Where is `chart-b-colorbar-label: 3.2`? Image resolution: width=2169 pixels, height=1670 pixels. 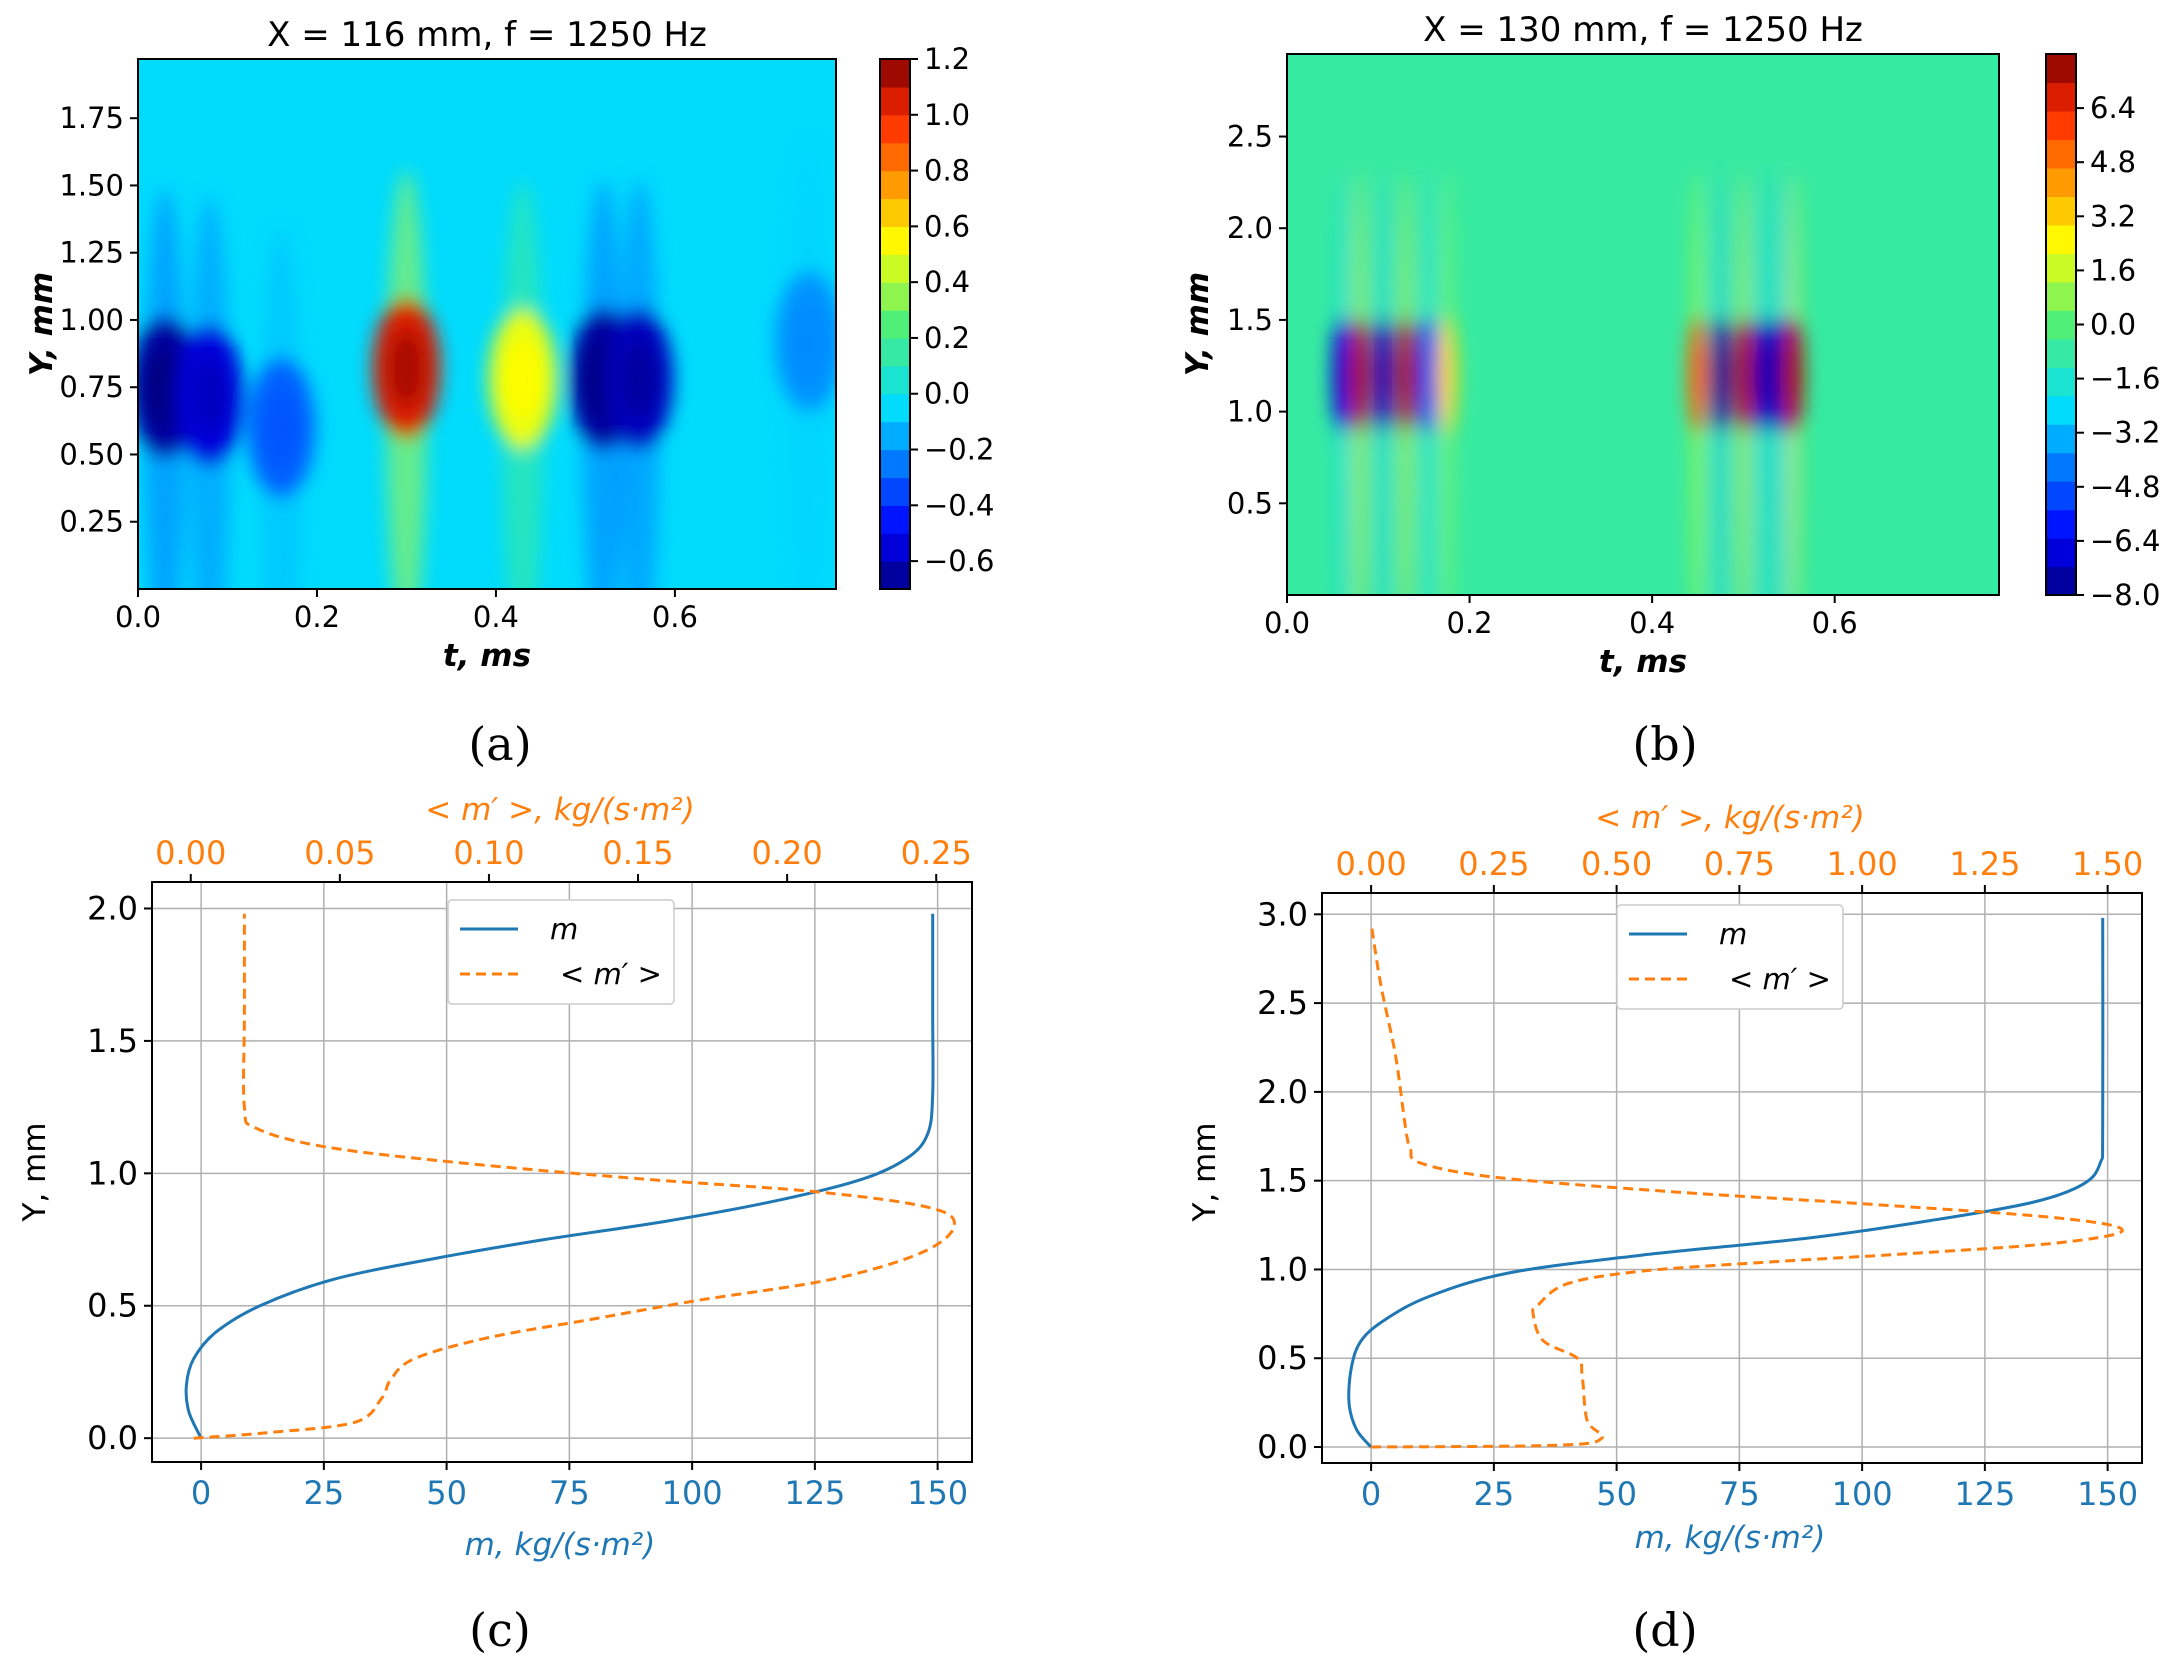 chart-b-colorbar-label: 3.2 is located at coordinates (2113, 216).